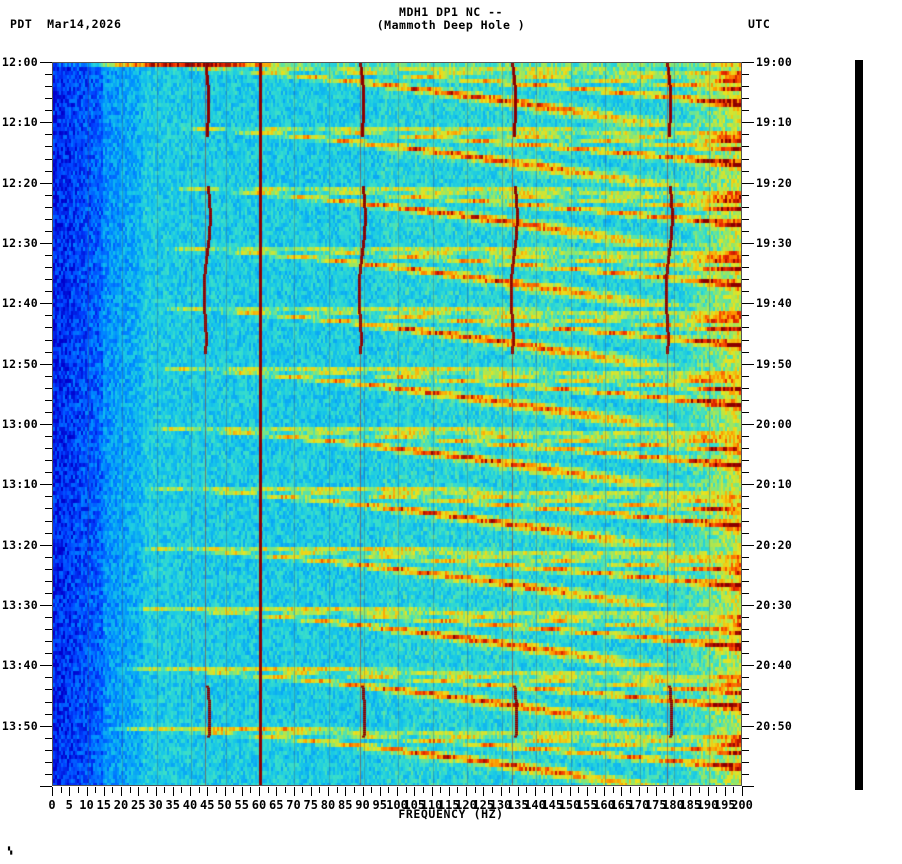 Image resolution: width=902 pixels, height=864 pixels. Describe the element at coordinates (774, 122) in the screenshot. I see `time-axis-utc-label: 19:10` at that location.